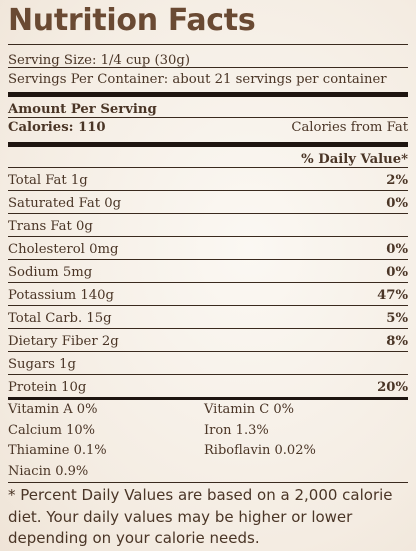 The width and height of the screenshot is (416, 551). I want to click on nutrient-daily-value: 20%, so click(392, 387).